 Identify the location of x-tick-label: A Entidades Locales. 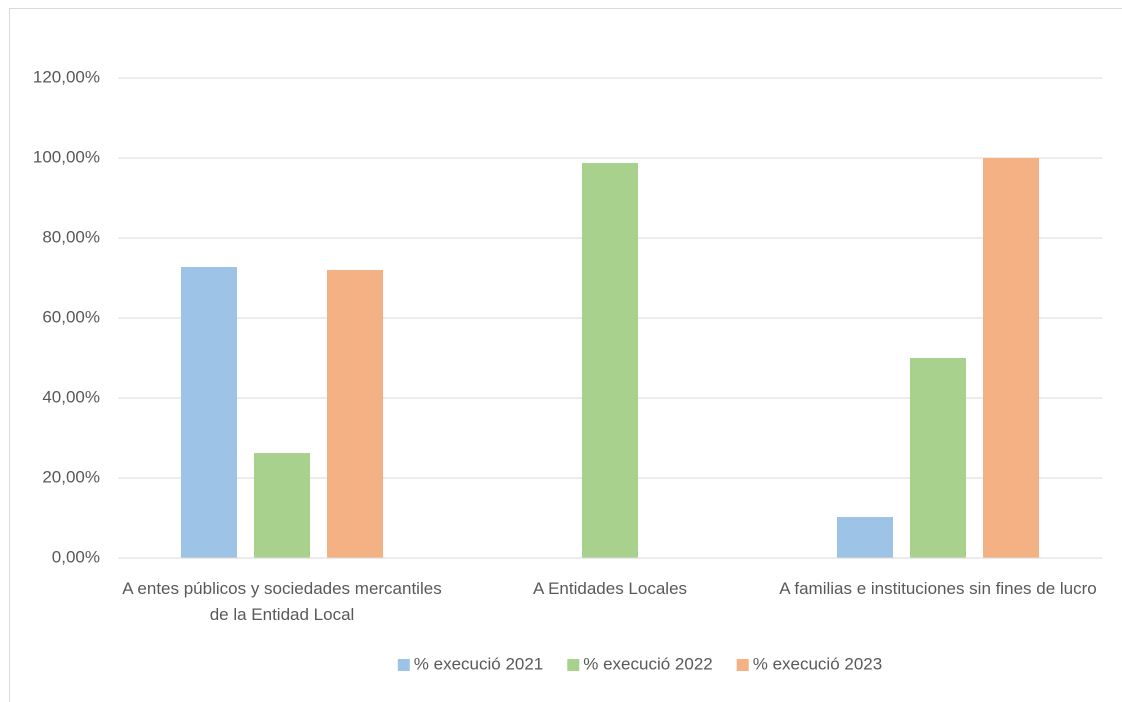
(610, 588).